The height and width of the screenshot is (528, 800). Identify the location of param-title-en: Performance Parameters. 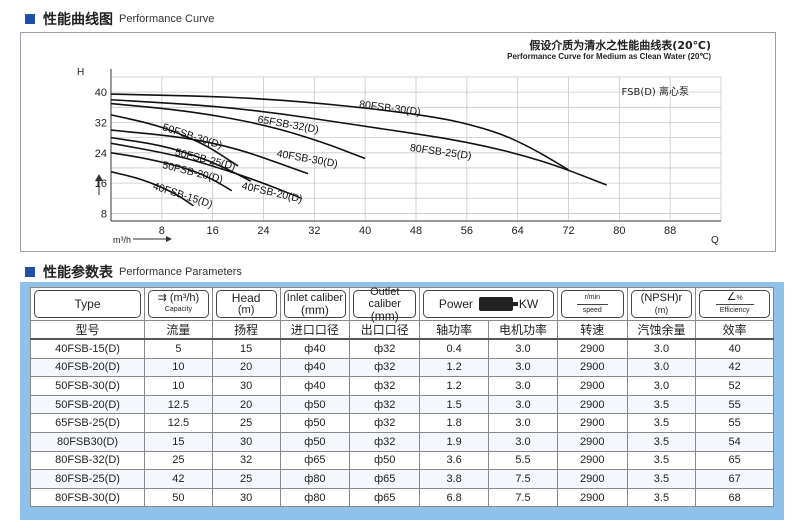
(180, 272).